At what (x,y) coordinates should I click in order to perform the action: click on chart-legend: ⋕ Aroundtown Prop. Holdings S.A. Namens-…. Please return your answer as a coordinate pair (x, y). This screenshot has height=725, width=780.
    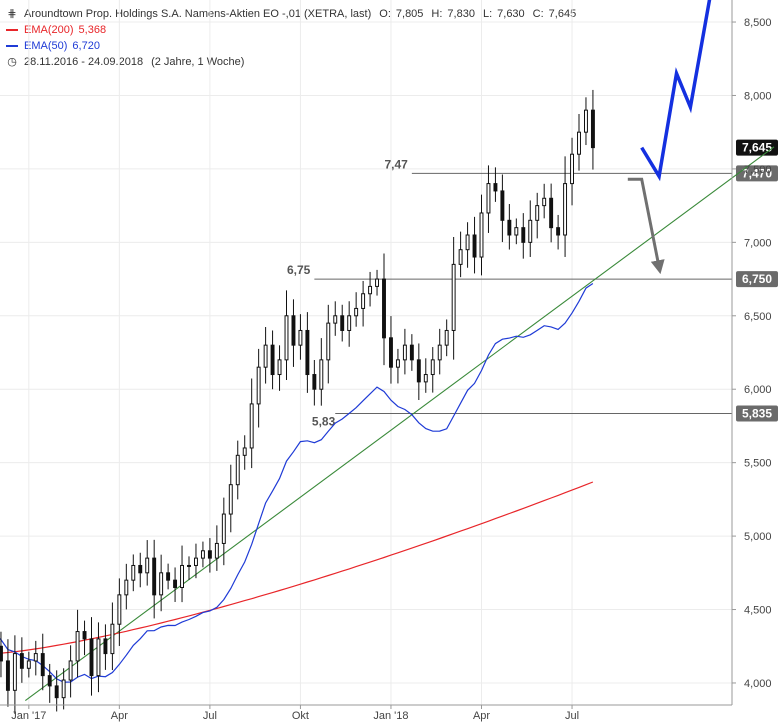
    Looking at the image, I should click on (291, 38).